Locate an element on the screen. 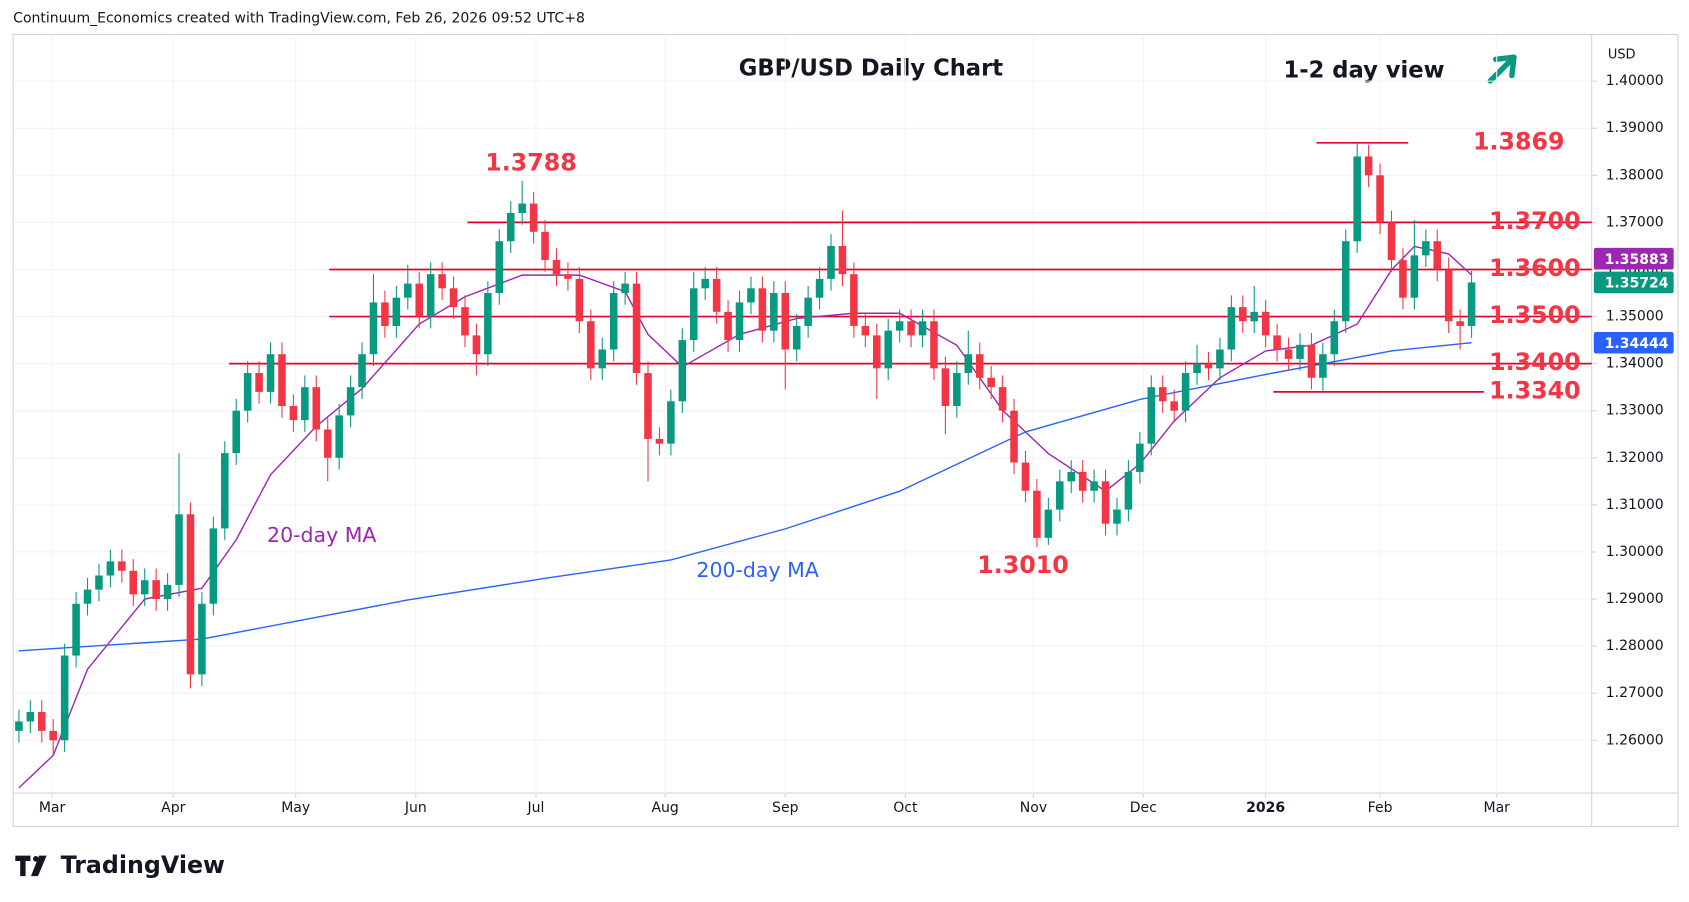 The width and height of the screenshot is (1689, 902). level-label: 1.3869 is located at coordinates (1519, 141).